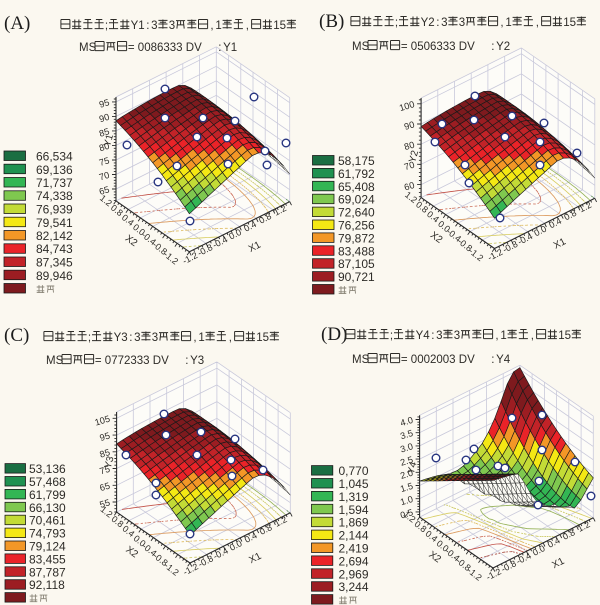 This screenshot has height=605, width=600. Describe the element at coordinates (354, 549) in the screenshot. I see `svg-text: 2,419` at that location.